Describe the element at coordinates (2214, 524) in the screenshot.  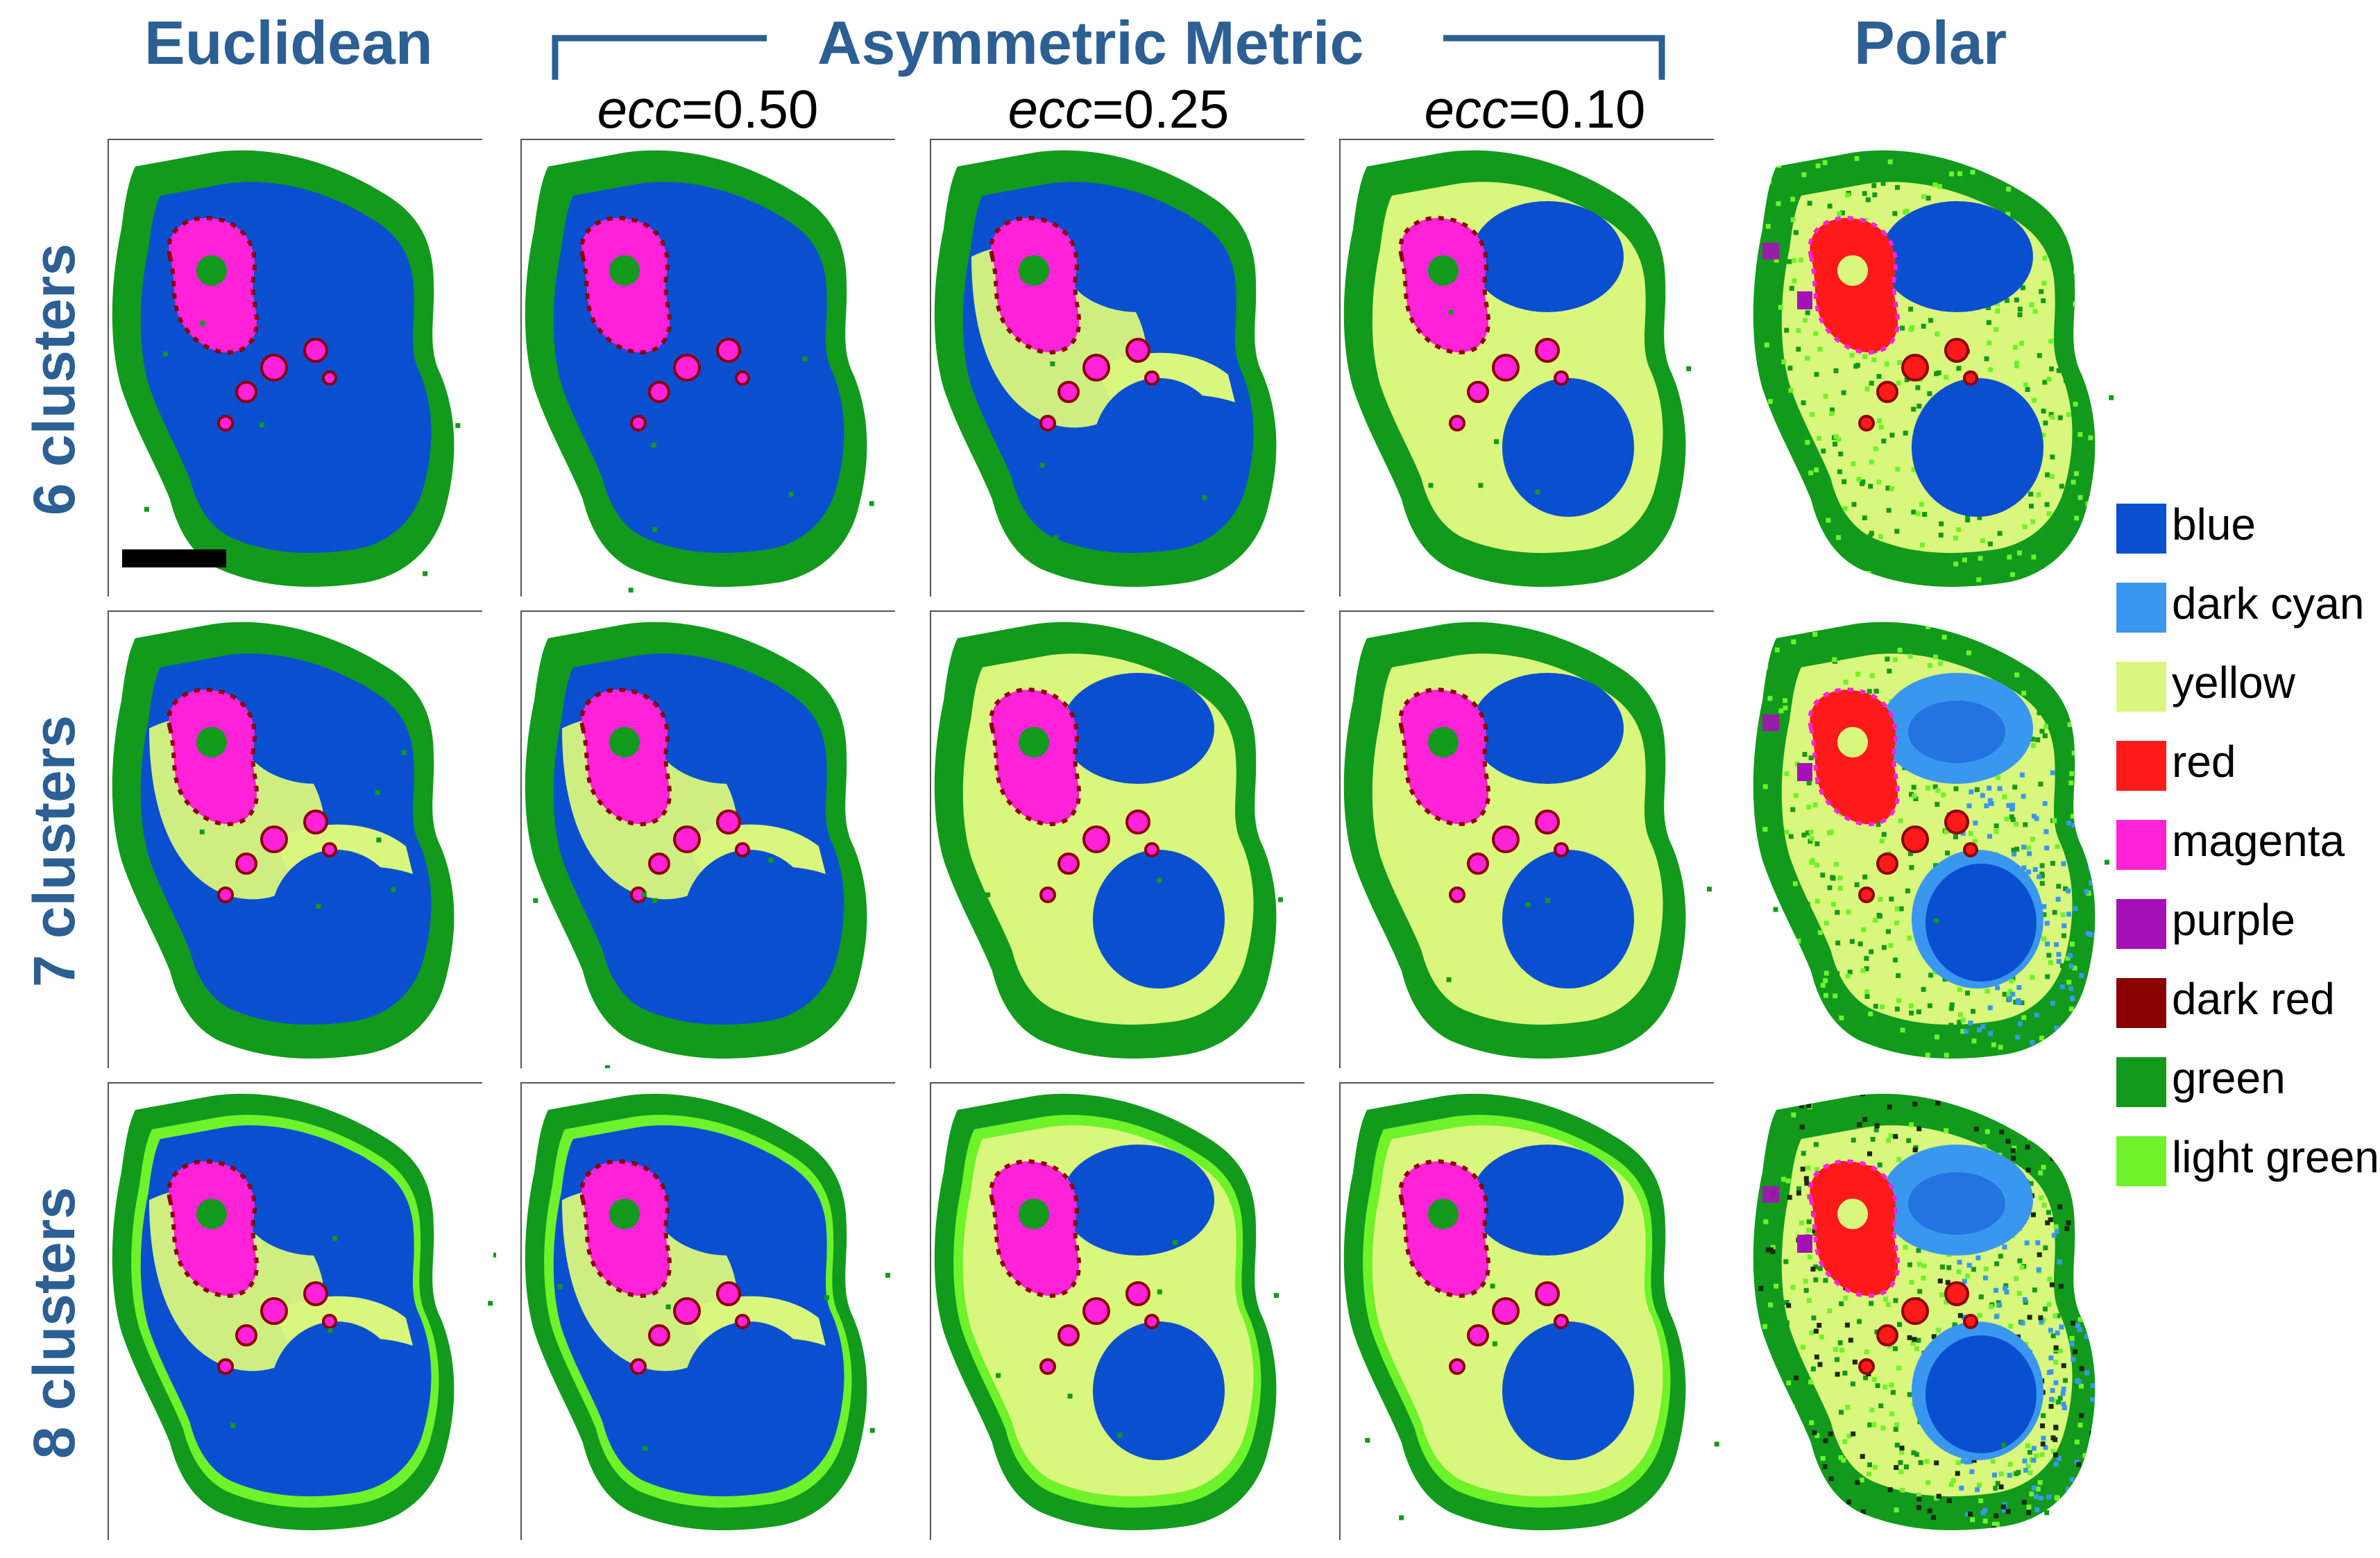
I see `legend-label: blue` at that location.